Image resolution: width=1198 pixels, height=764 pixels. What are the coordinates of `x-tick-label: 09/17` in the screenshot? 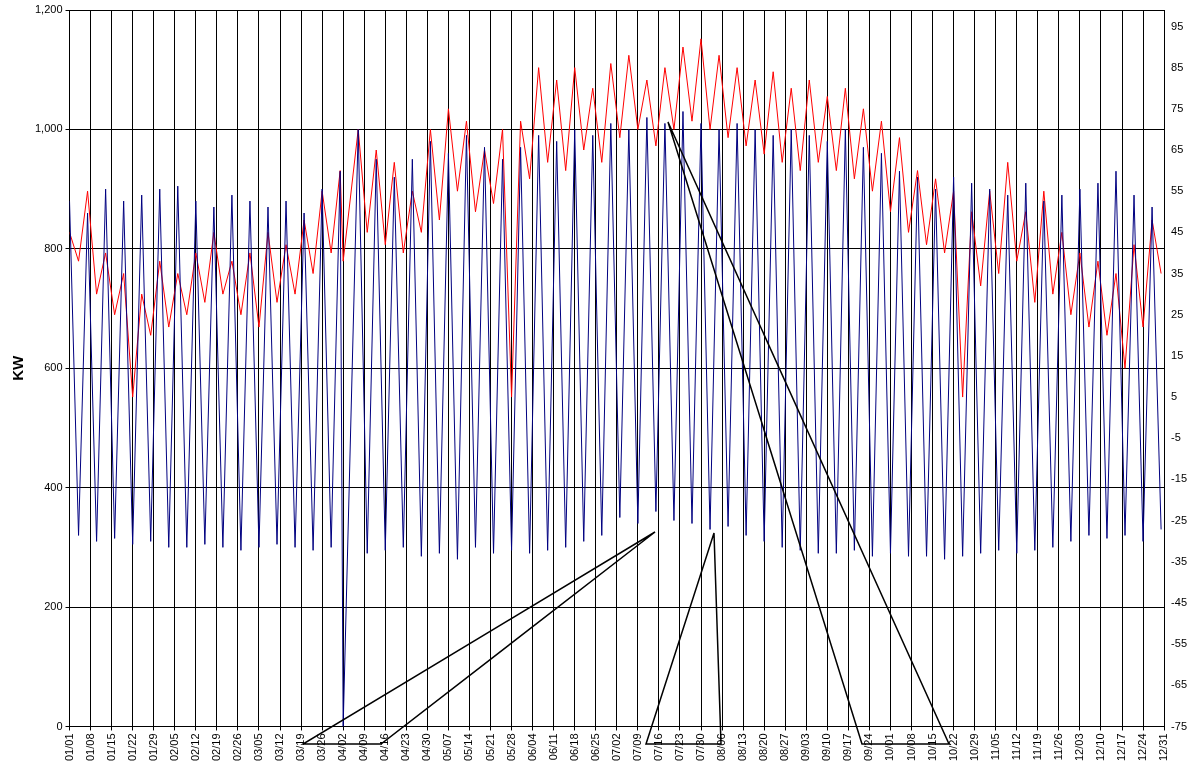 It's located at (847, 747).